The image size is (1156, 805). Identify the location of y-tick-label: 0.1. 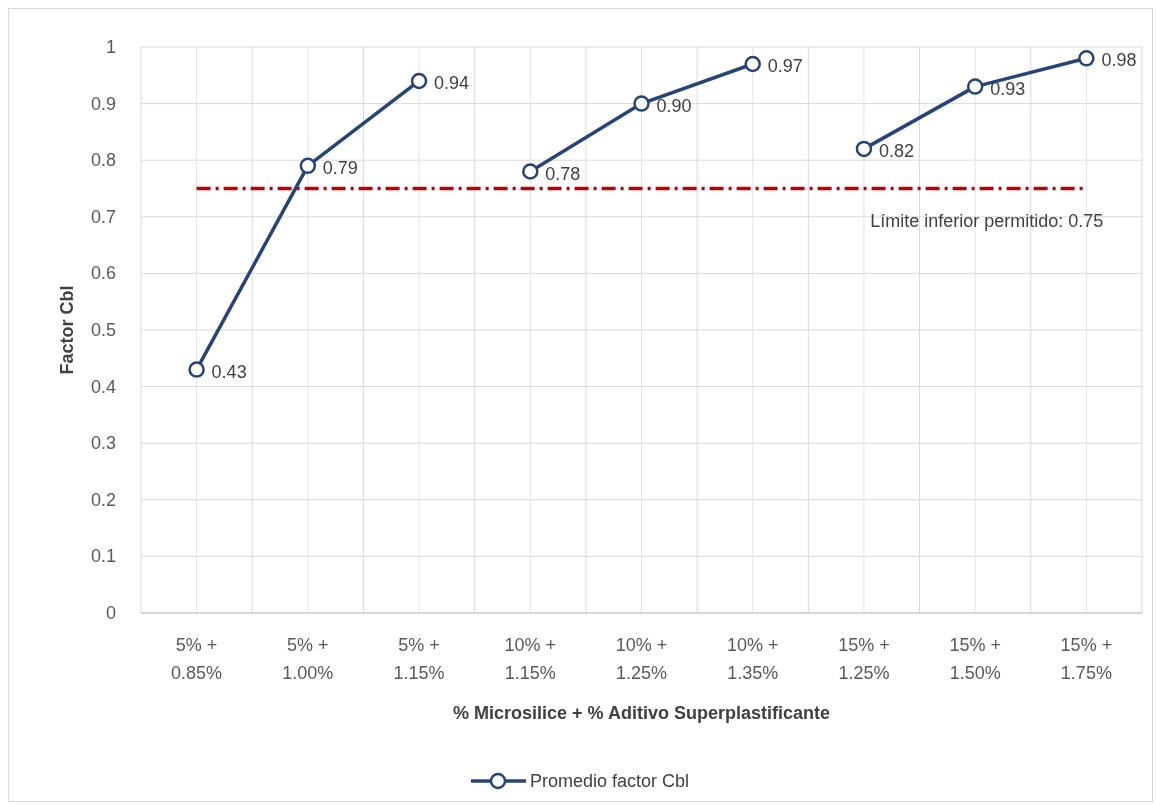
(103, 556).